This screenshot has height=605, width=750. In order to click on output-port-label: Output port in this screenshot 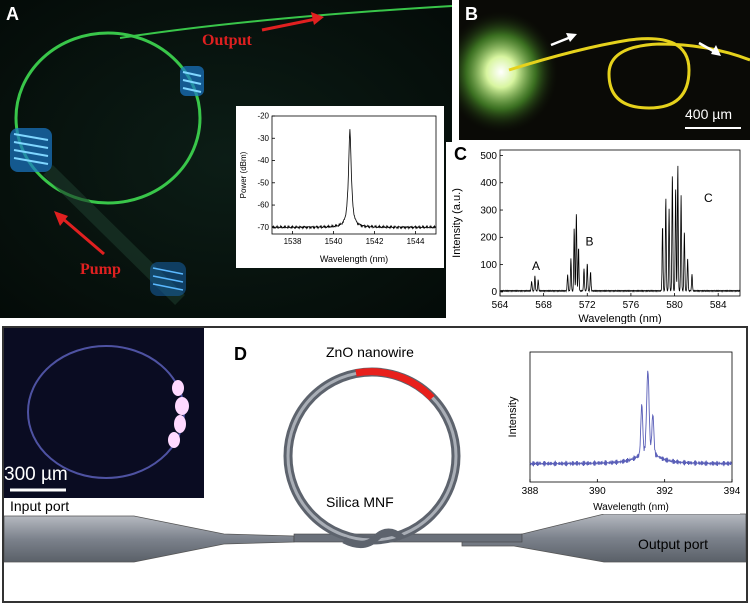, I will do `click(673, 544)`.